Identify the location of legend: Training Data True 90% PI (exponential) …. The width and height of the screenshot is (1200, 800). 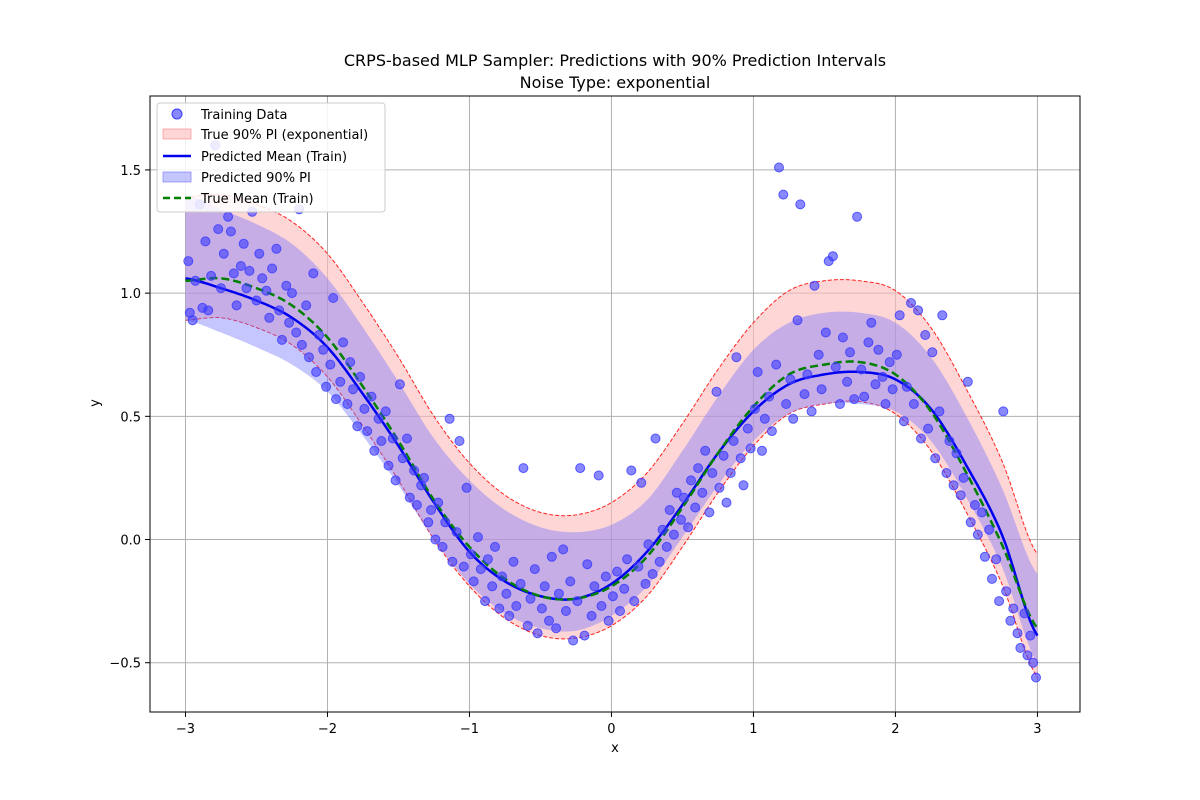
(271, 157).